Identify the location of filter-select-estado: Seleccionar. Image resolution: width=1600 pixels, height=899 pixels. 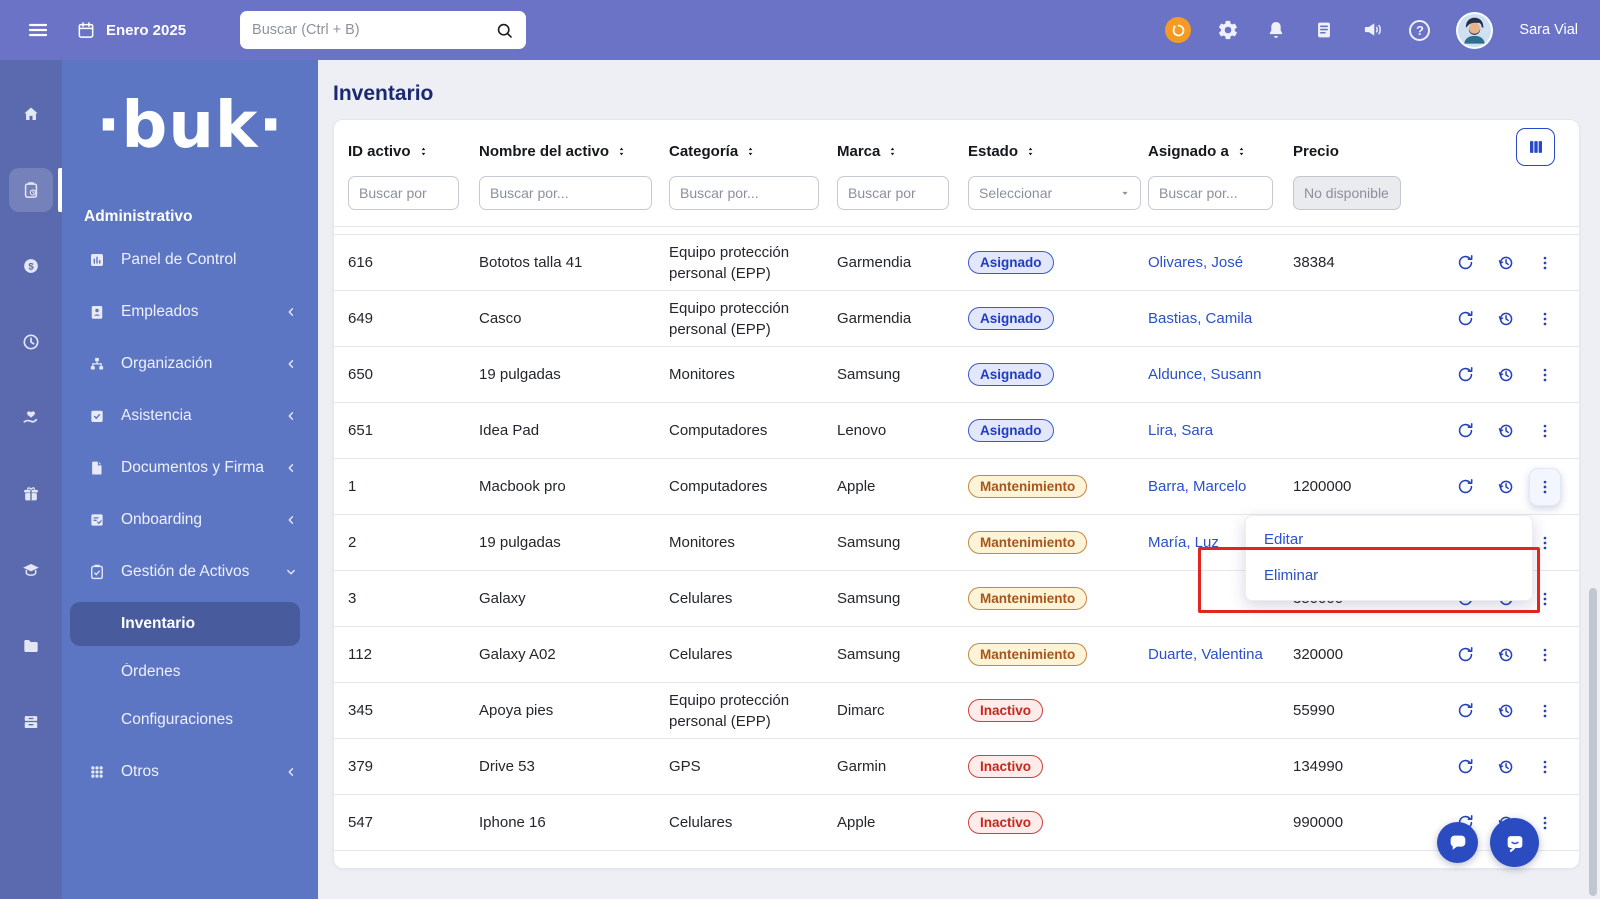
(1054, 193).